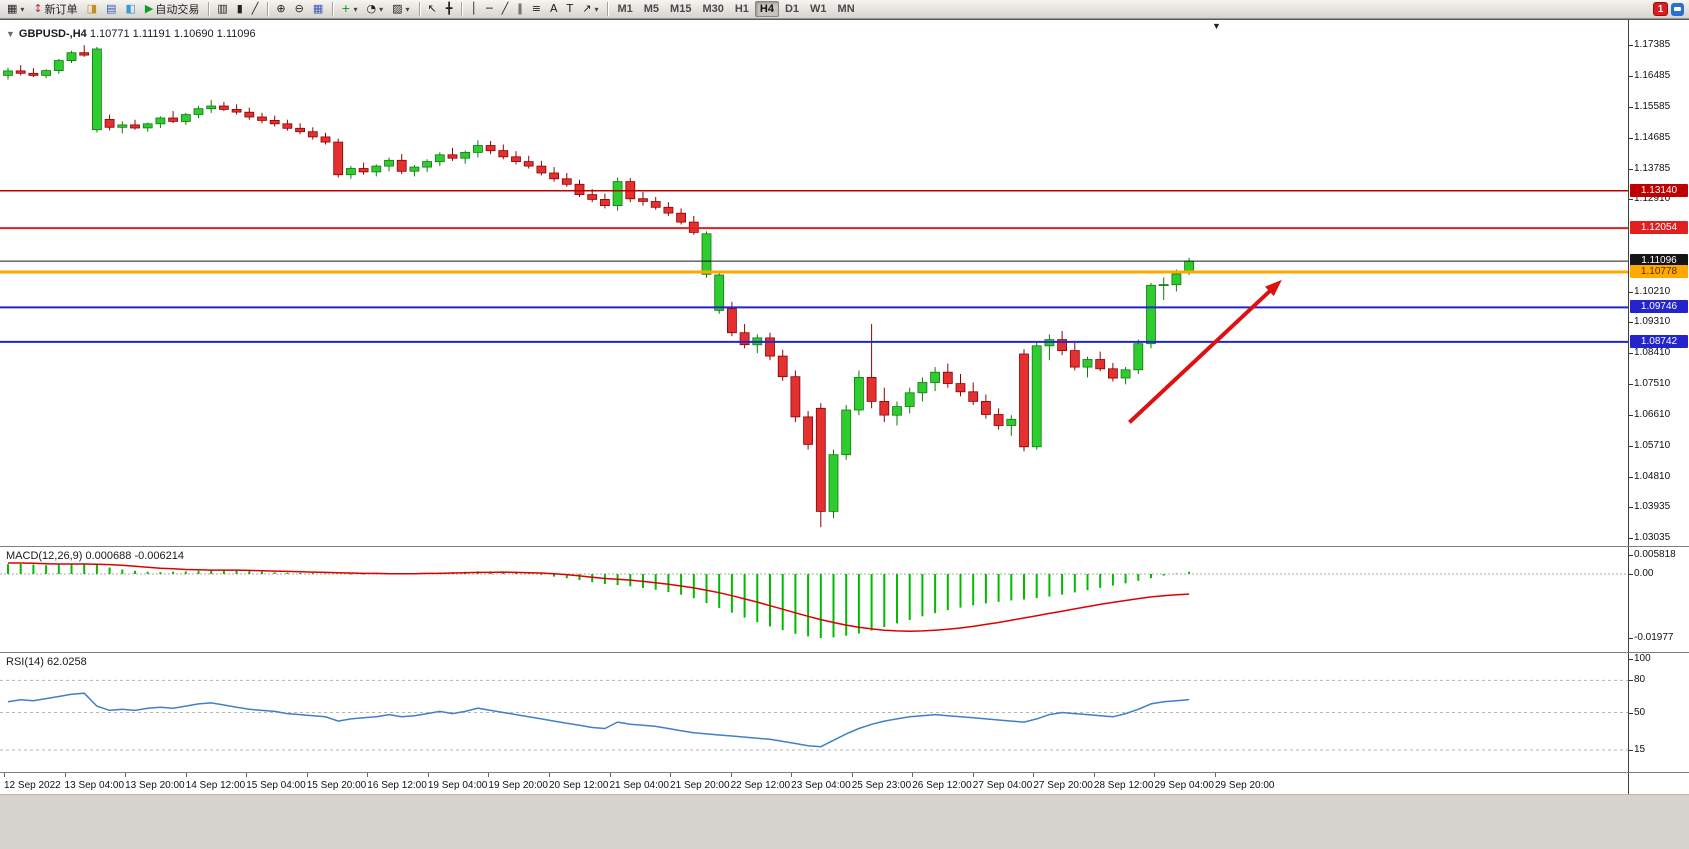 The width and height of the screenshot is (1689, 849). Describe the element at coordinates (44, 556) in the screenshot. I see `macd-name: MACD(12,26,9)` at that location.